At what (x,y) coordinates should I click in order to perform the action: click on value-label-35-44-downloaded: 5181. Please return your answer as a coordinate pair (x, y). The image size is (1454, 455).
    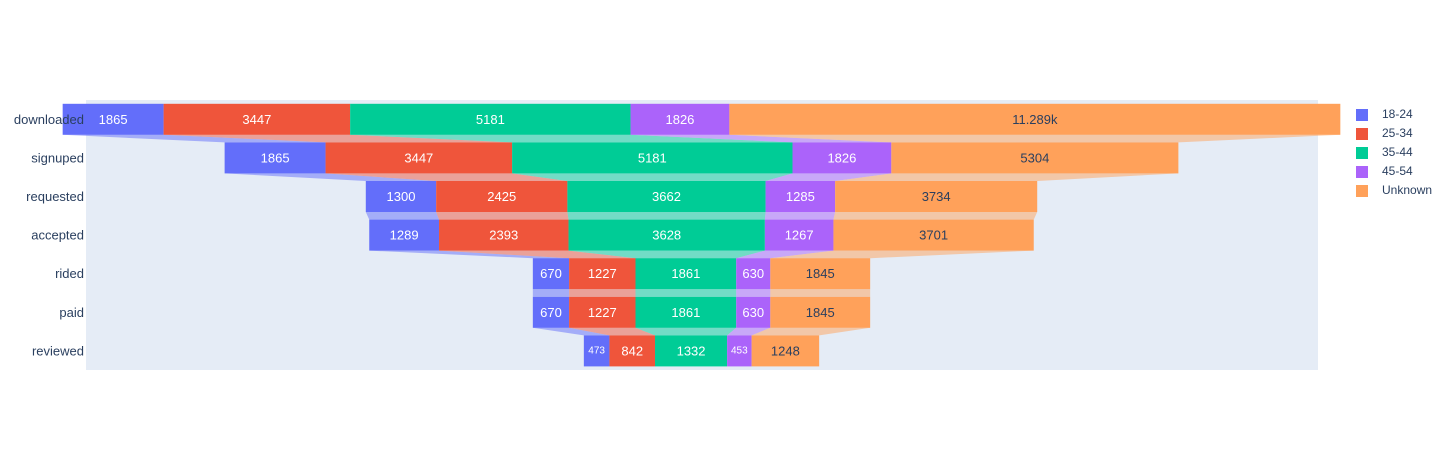
    Looking at the image, I should click on (490, 119).